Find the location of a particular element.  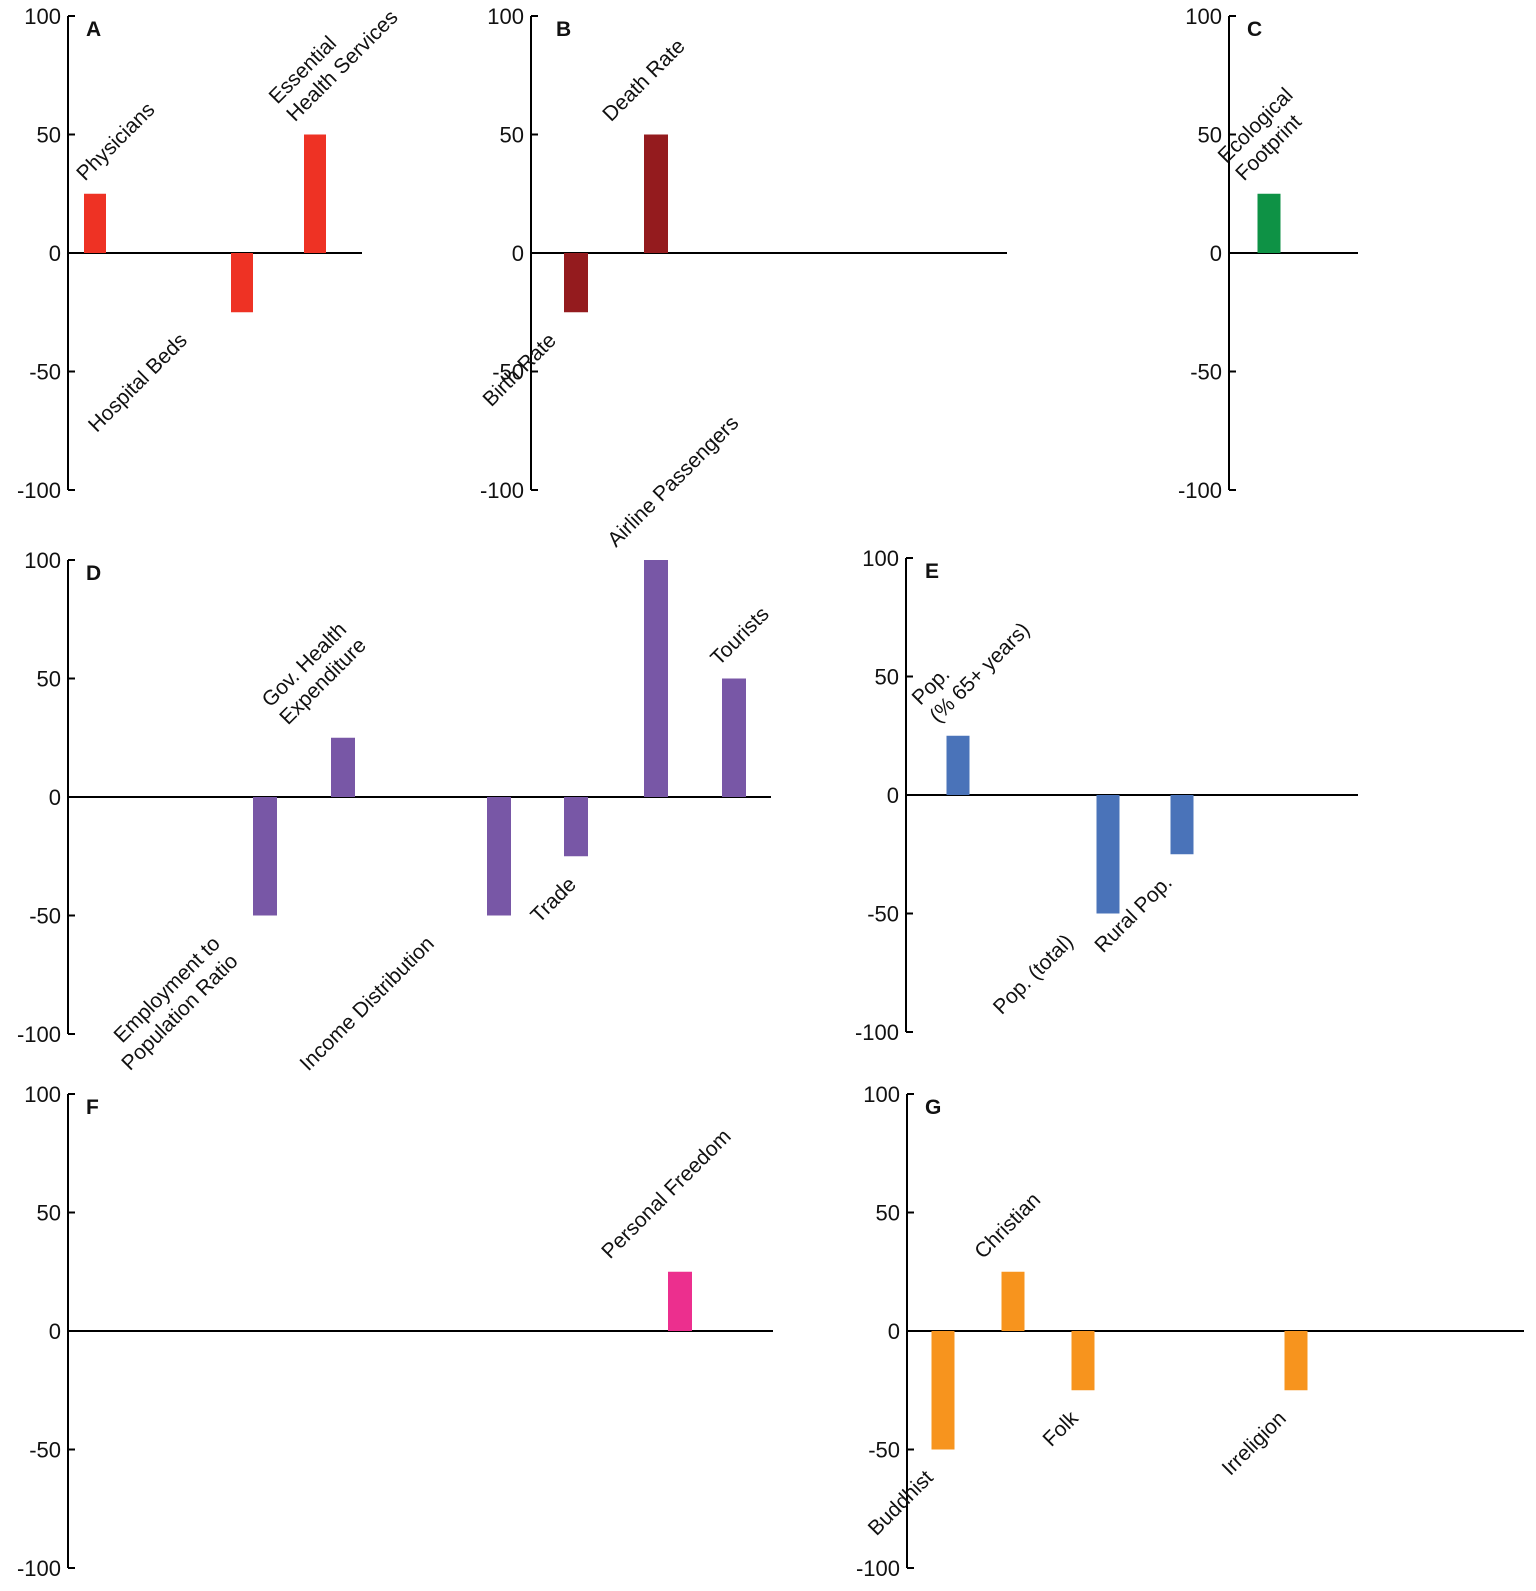

bar-label-line: Personal Freedom is located at coordinates (666, 1194).